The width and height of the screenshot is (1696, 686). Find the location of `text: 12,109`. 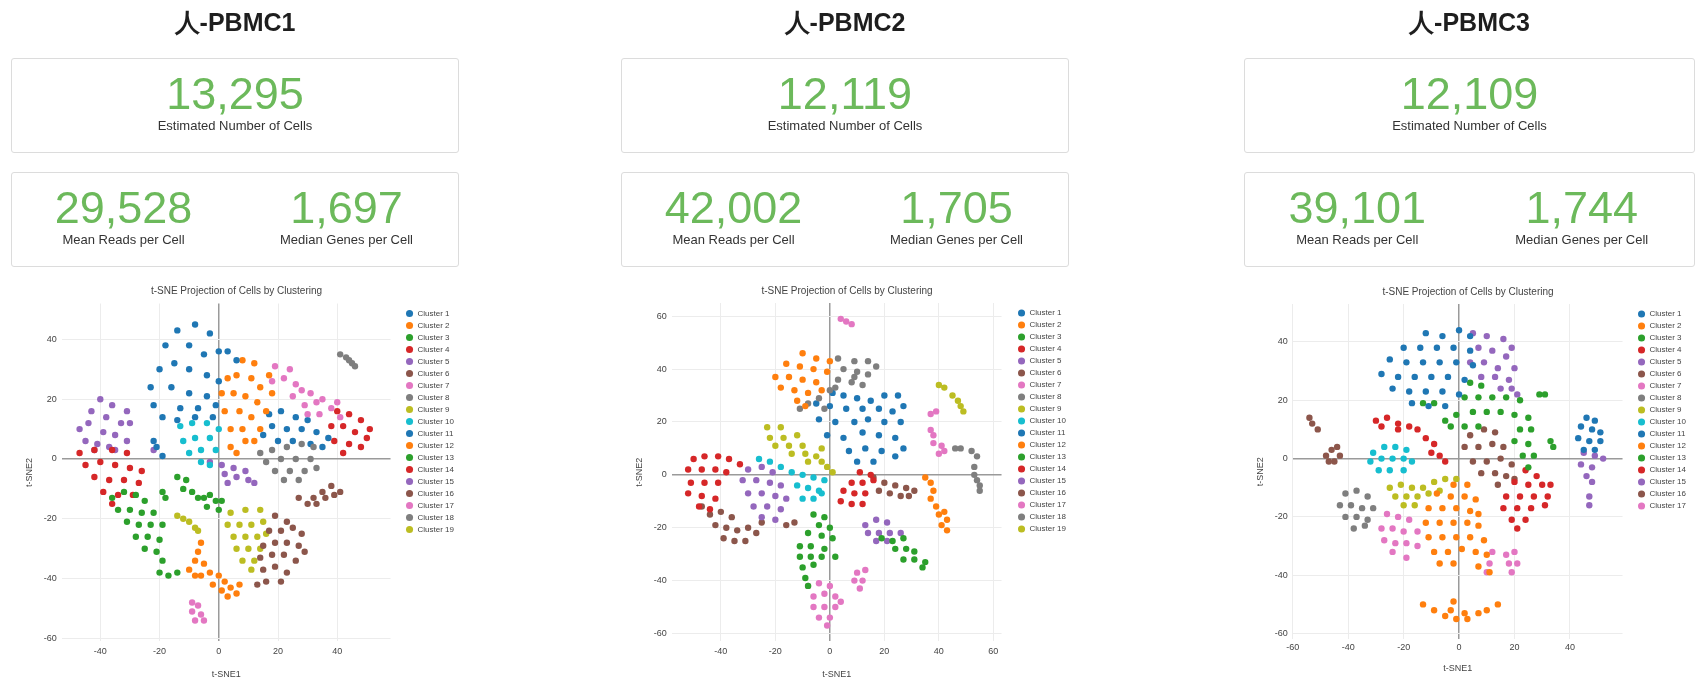

text: 12,109 is located at coordinates (1469, 93).